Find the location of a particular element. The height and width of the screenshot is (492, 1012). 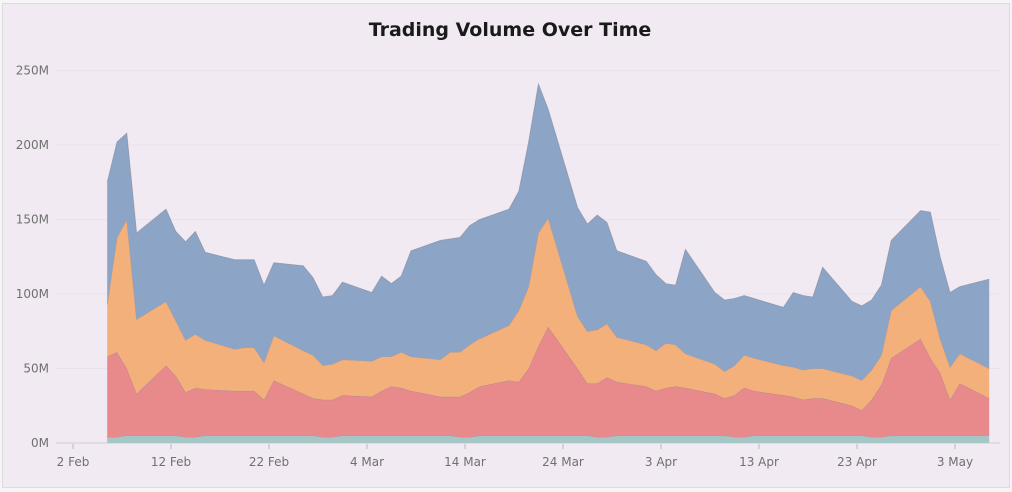

x-tick-label: 12 Feb is located at coordinates (171, 462).